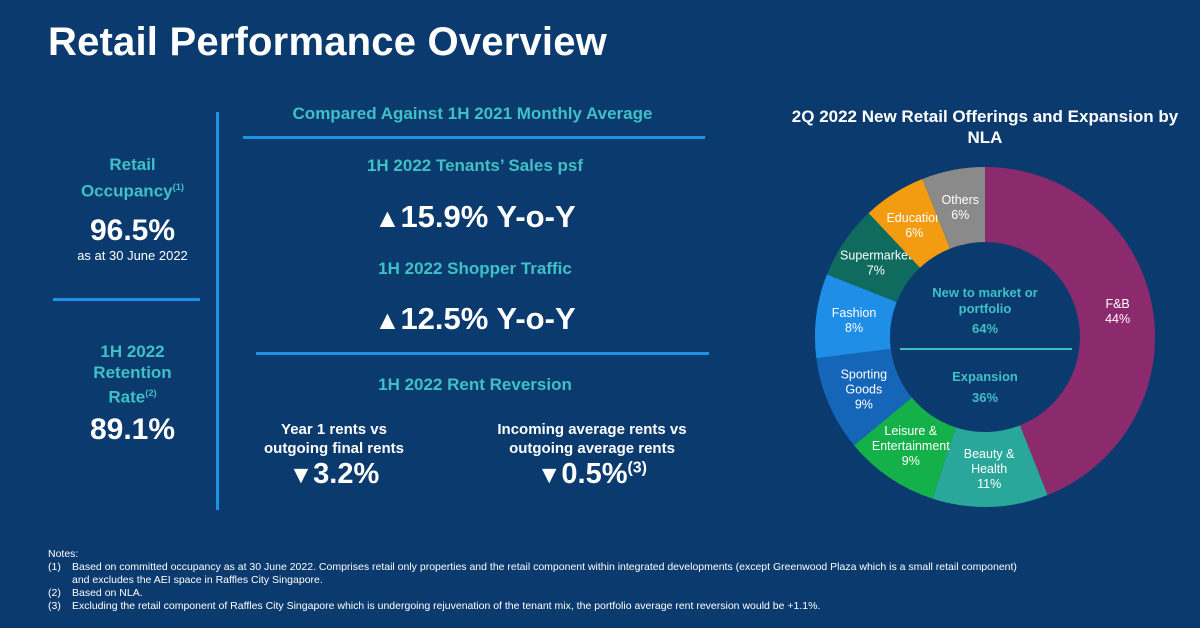 The width and height of the screenshot is (1200, 628). I want to click on center-bottom-label: Expansion, so click(985, 376).